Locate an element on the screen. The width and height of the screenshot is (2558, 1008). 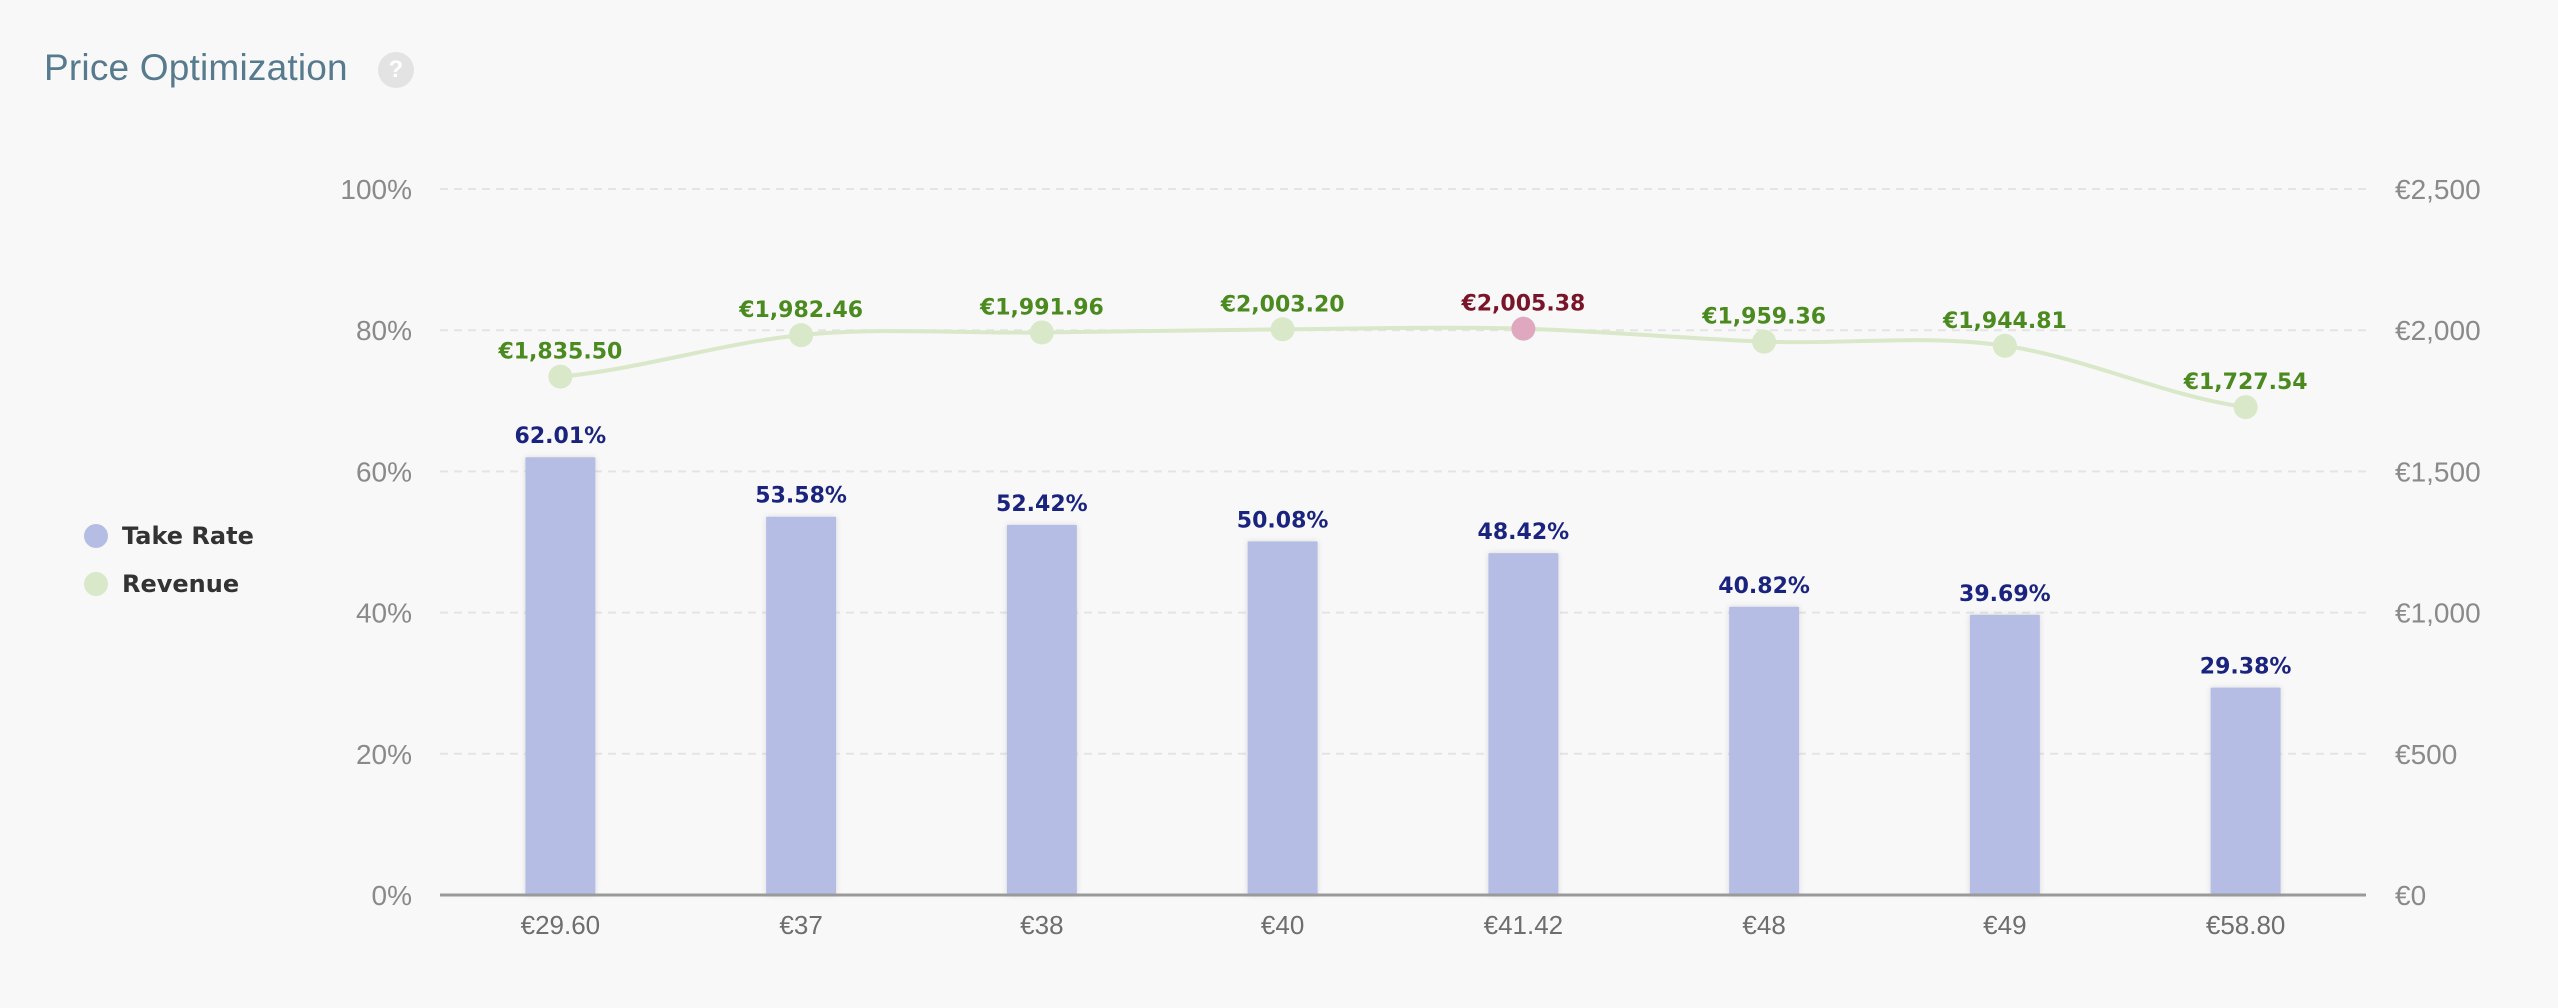
help-icon: ? is located at coordinates (395, 70).